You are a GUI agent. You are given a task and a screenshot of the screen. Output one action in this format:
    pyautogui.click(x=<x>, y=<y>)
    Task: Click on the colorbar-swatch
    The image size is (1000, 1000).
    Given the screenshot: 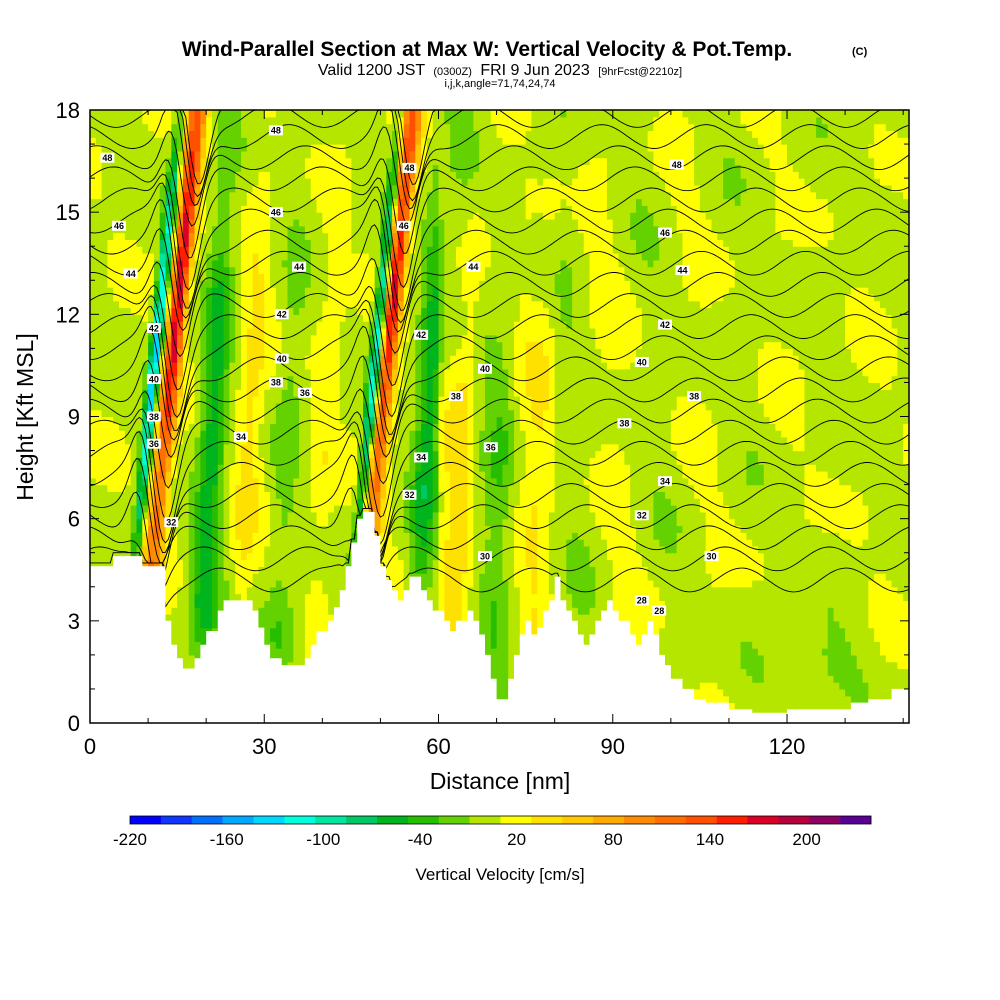 What is the action you would take?
    pyautogui.click(x=207, y=820)
    